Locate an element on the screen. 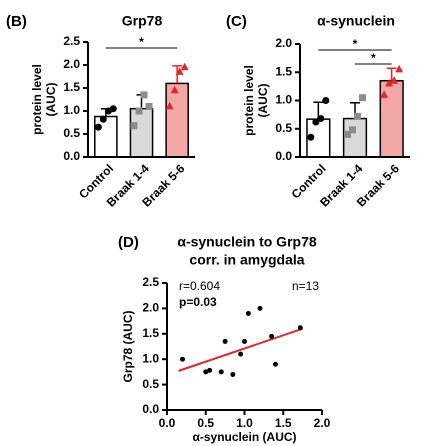 This screenshot has width=444, height=446. x-tick-label: 1.0 is located at coordinates (244, 423).